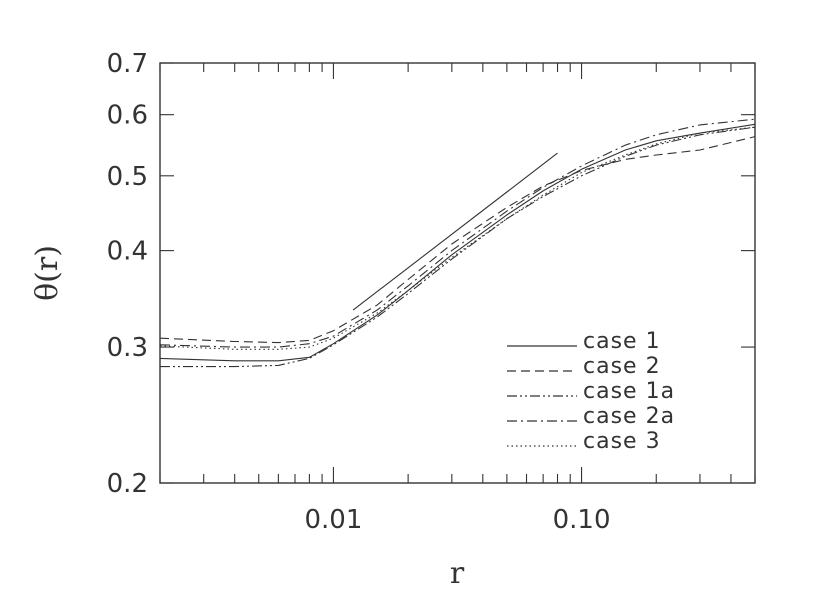 This screenshot has height=590, width=830. What do you see at coordinates (127, 348) in the screenshot?
I see `y-tick-label: 0.3` at bounding box center [127, 348].